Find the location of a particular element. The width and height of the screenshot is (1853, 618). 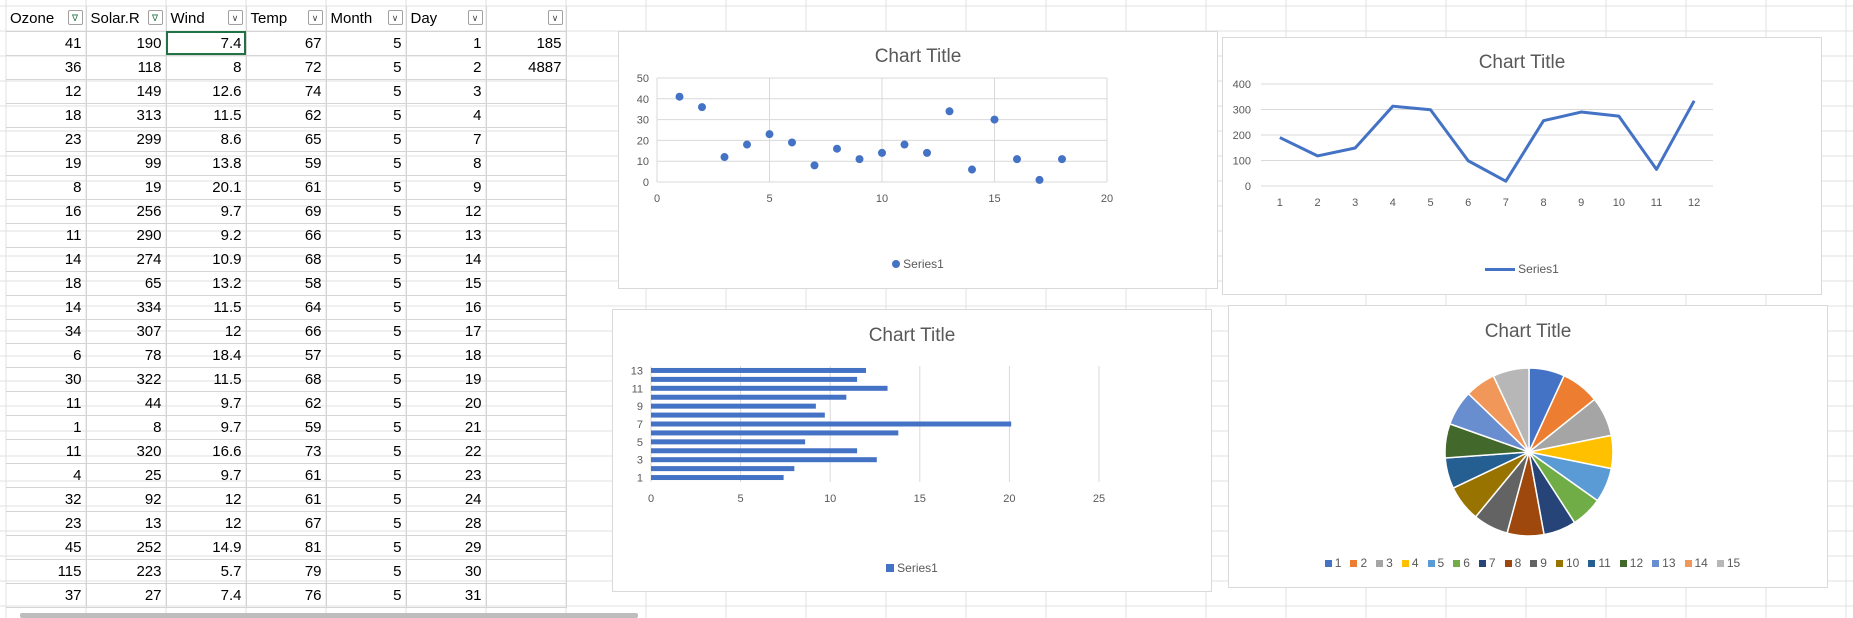

cell: 16.6 is located at coordinates (206, 451).